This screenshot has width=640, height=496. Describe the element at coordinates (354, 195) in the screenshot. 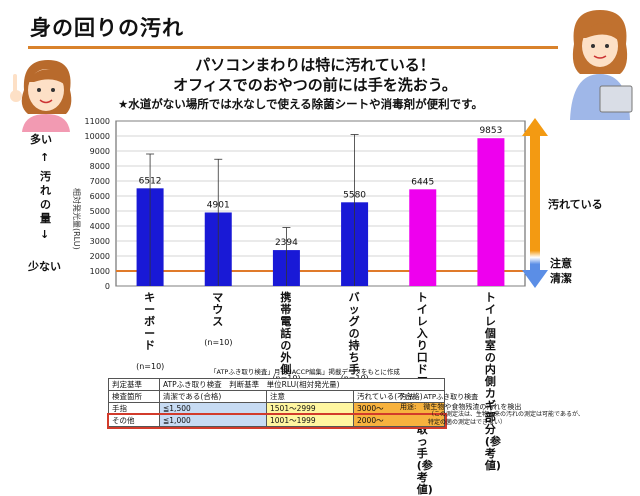

I see `data-label: 5580` at that location.